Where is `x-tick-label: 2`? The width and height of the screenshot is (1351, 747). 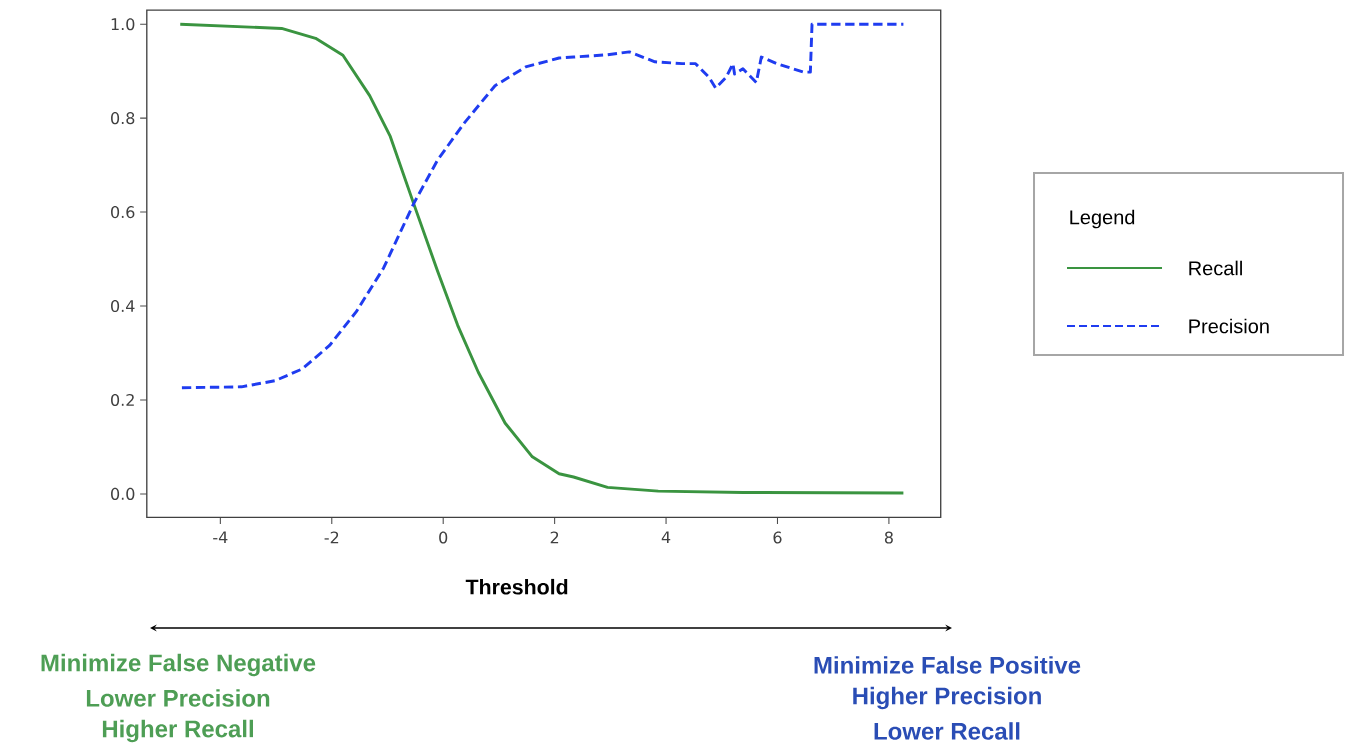
x-tick-label: 2 is located at coordinates (554, 537).